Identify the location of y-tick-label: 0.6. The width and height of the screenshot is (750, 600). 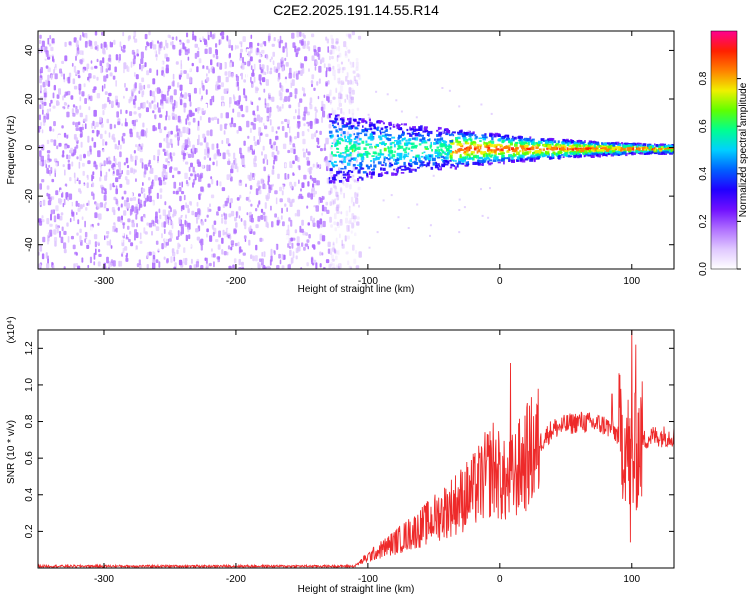
(29, 458).